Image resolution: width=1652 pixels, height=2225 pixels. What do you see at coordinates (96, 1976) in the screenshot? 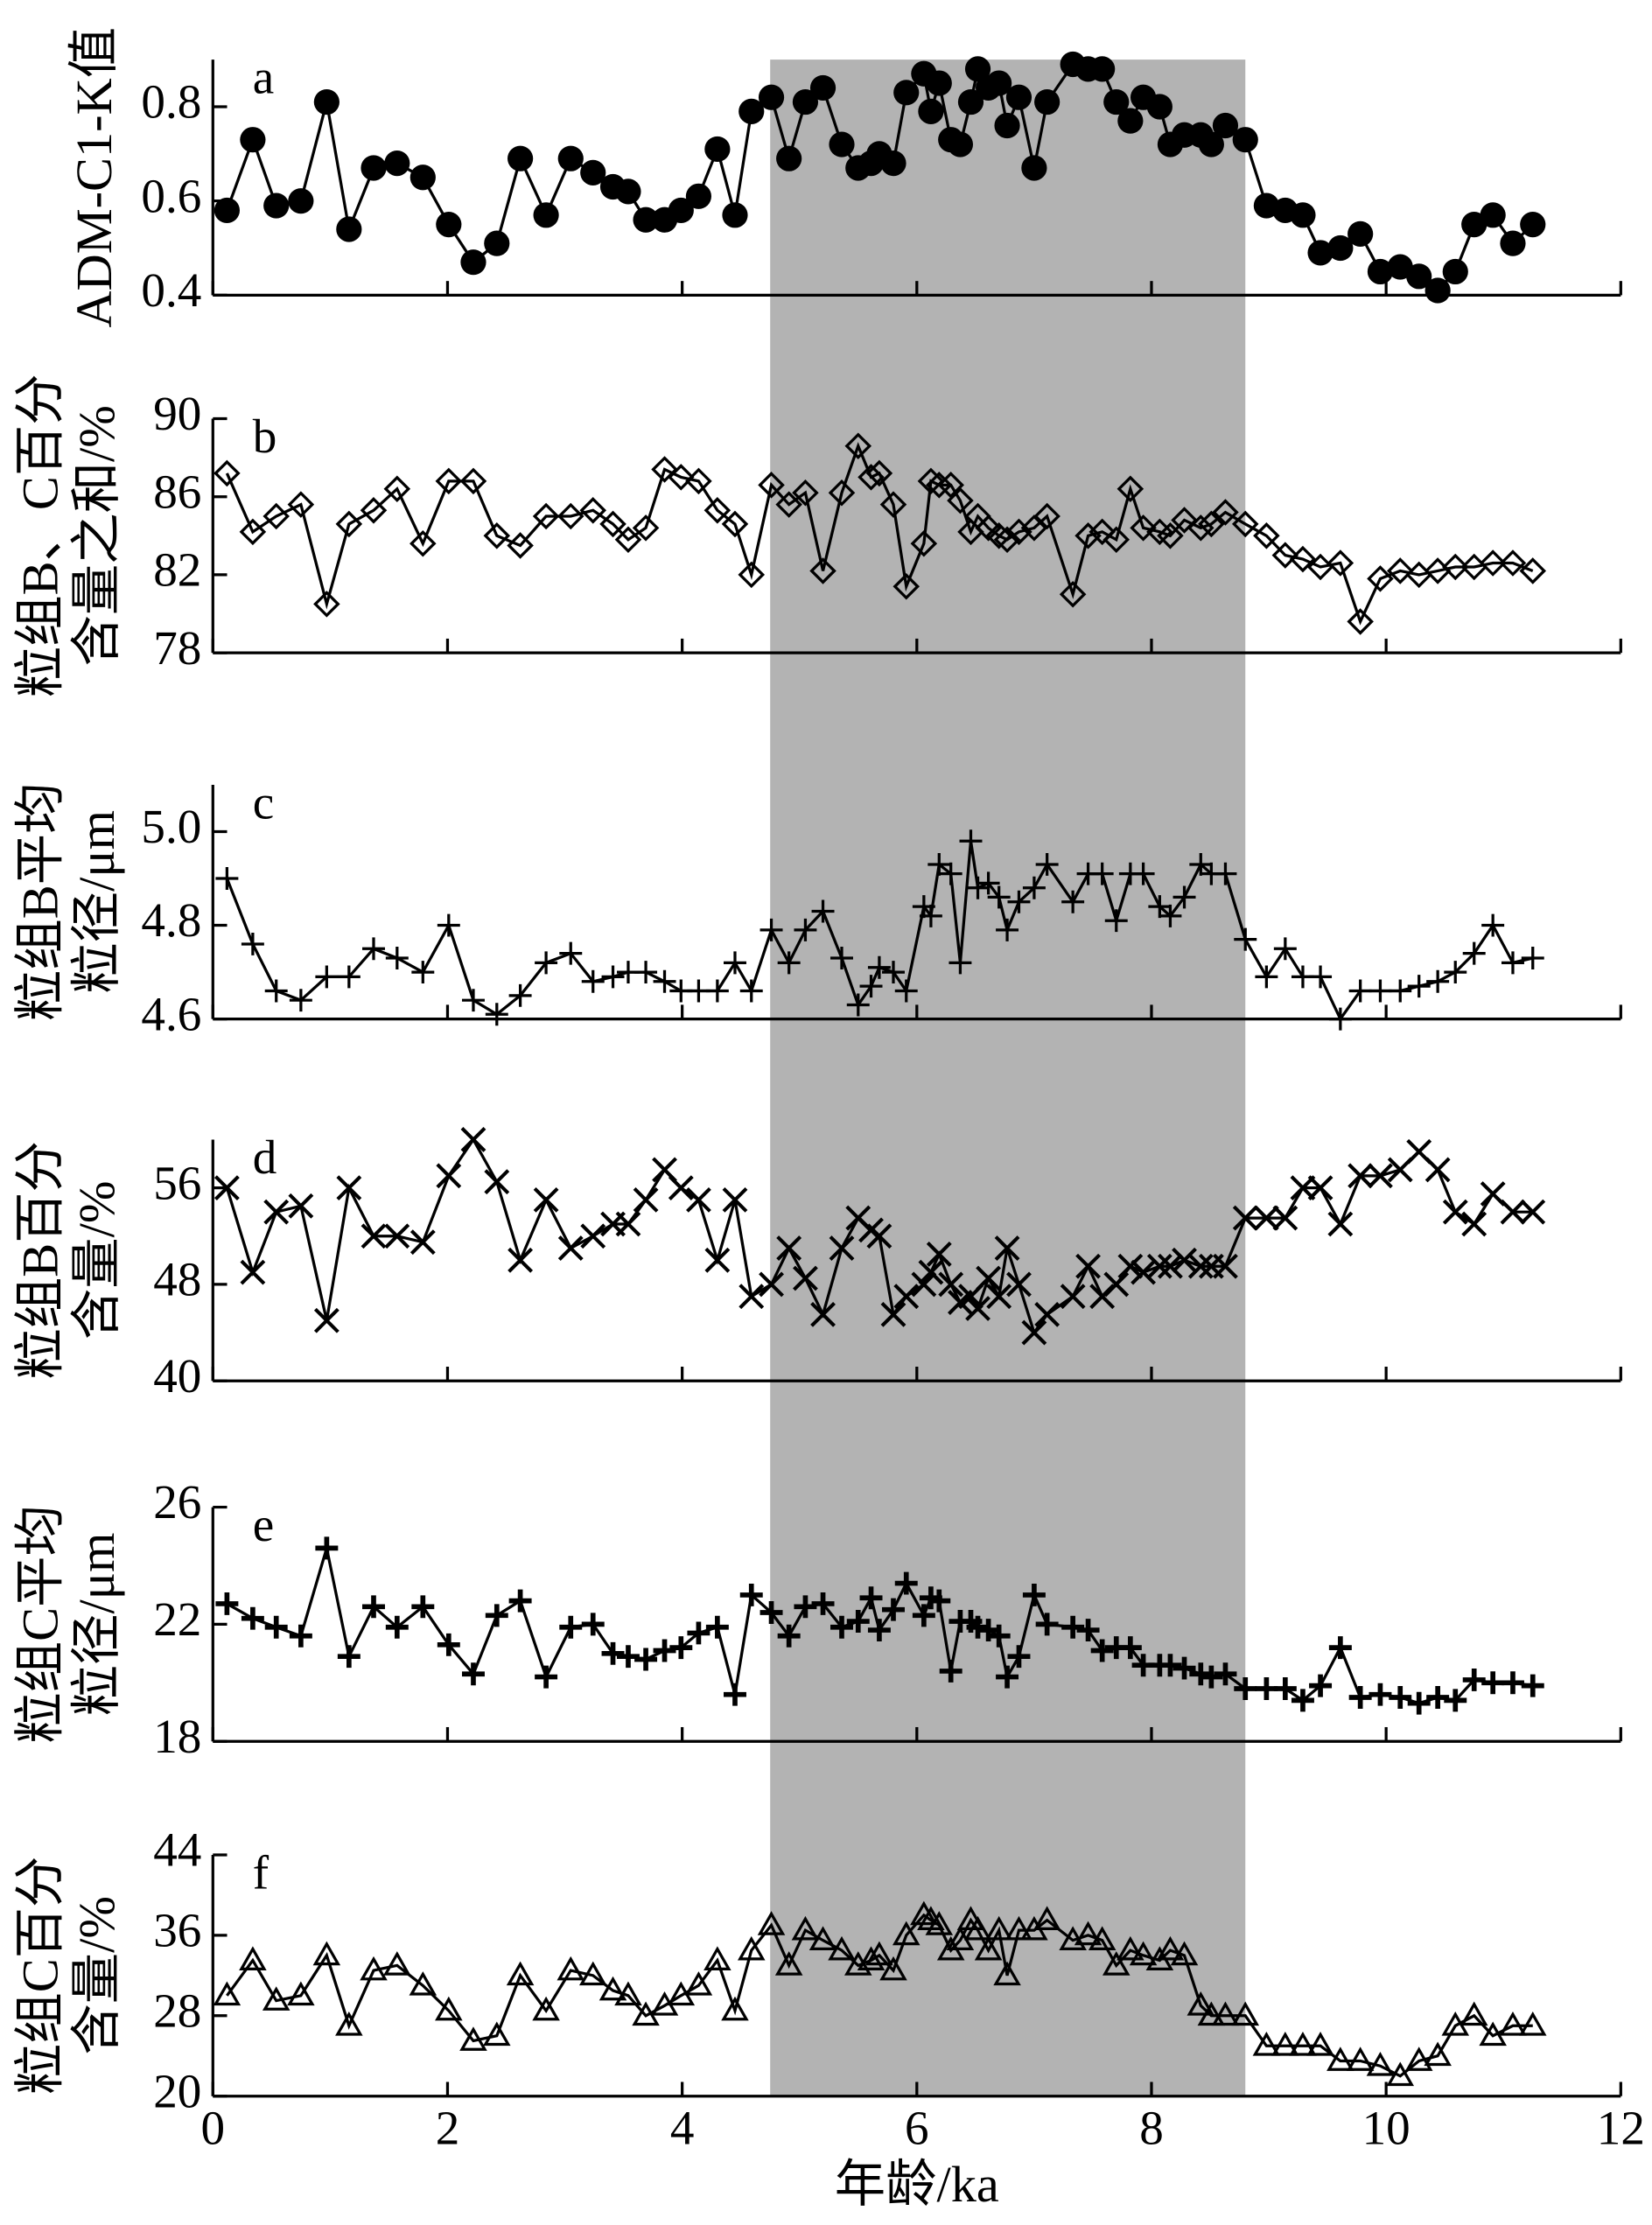
I see `y-axis-label: 含量/%` at bounding box center [96, 1976].